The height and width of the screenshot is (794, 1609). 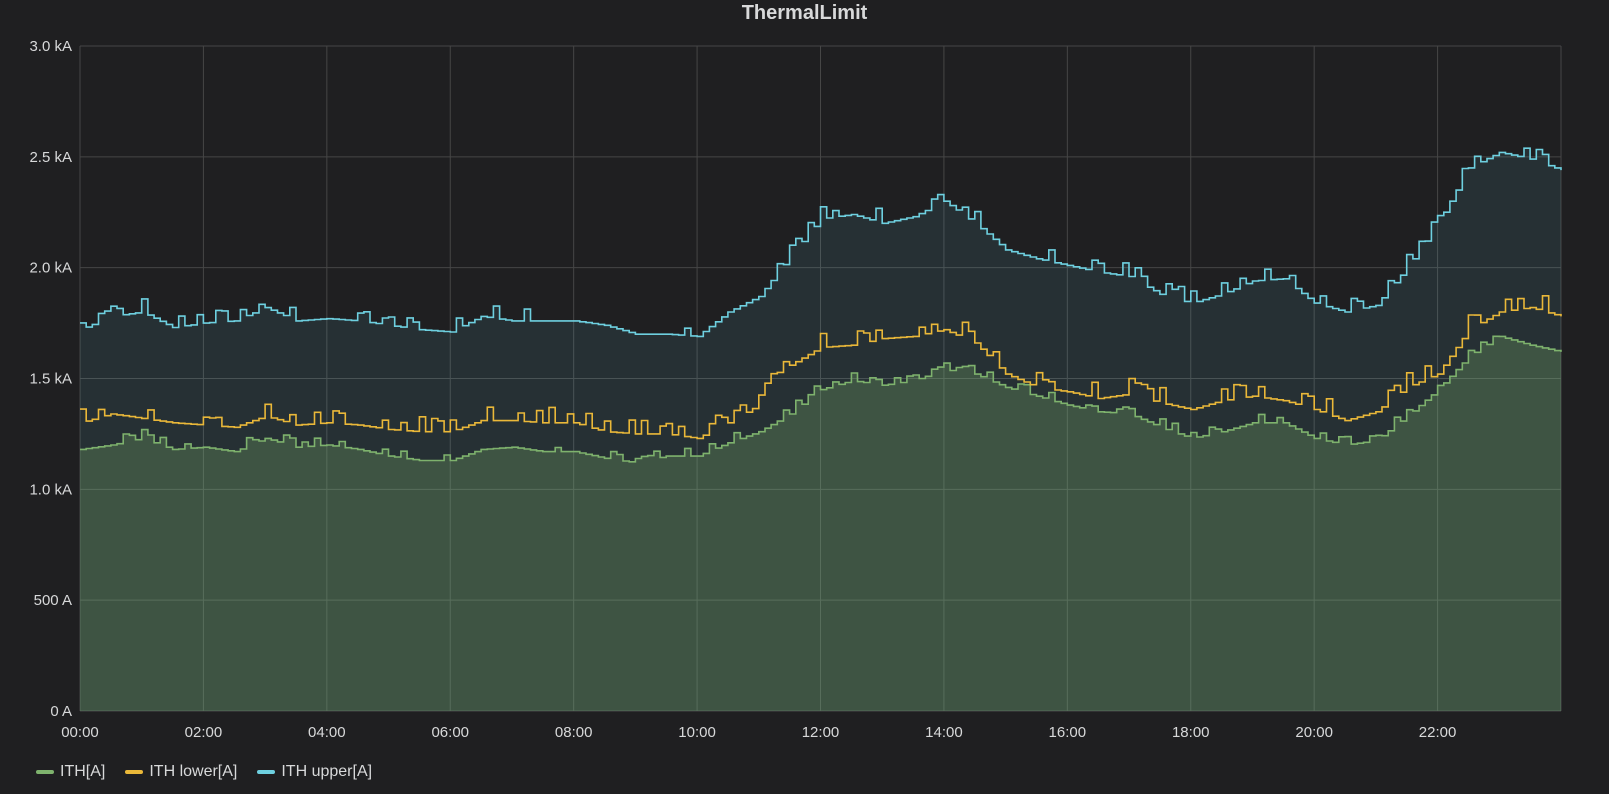 I want to click on x-tick-label: 20:00, so click(x=1314, y=732).